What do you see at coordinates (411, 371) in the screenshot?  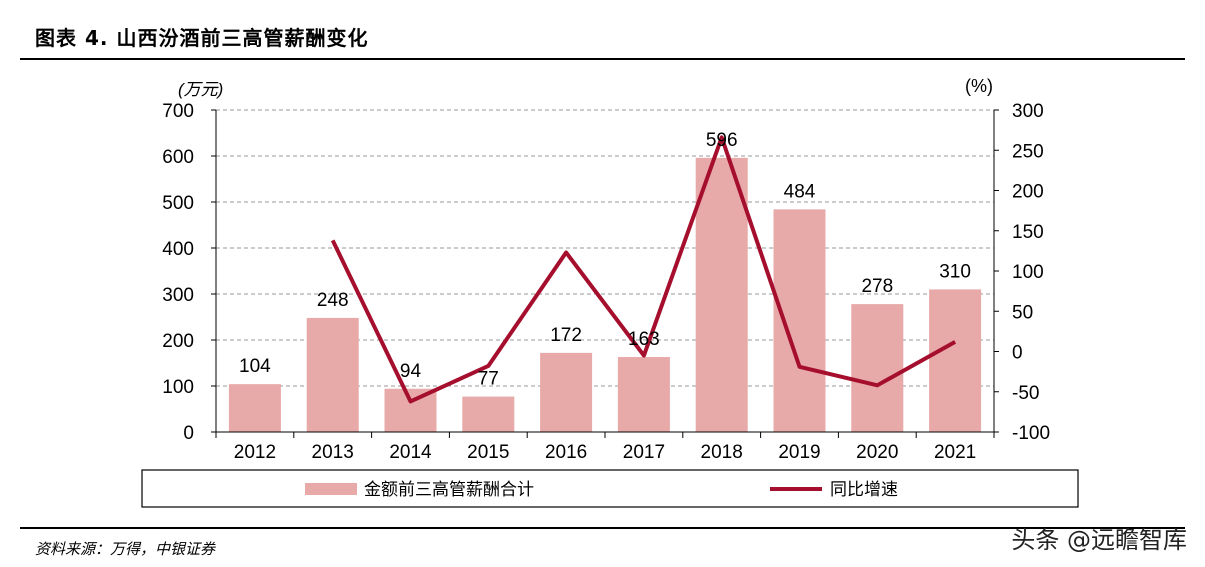 I see `bar-value-label: 94` at bounding box center [411, 371].